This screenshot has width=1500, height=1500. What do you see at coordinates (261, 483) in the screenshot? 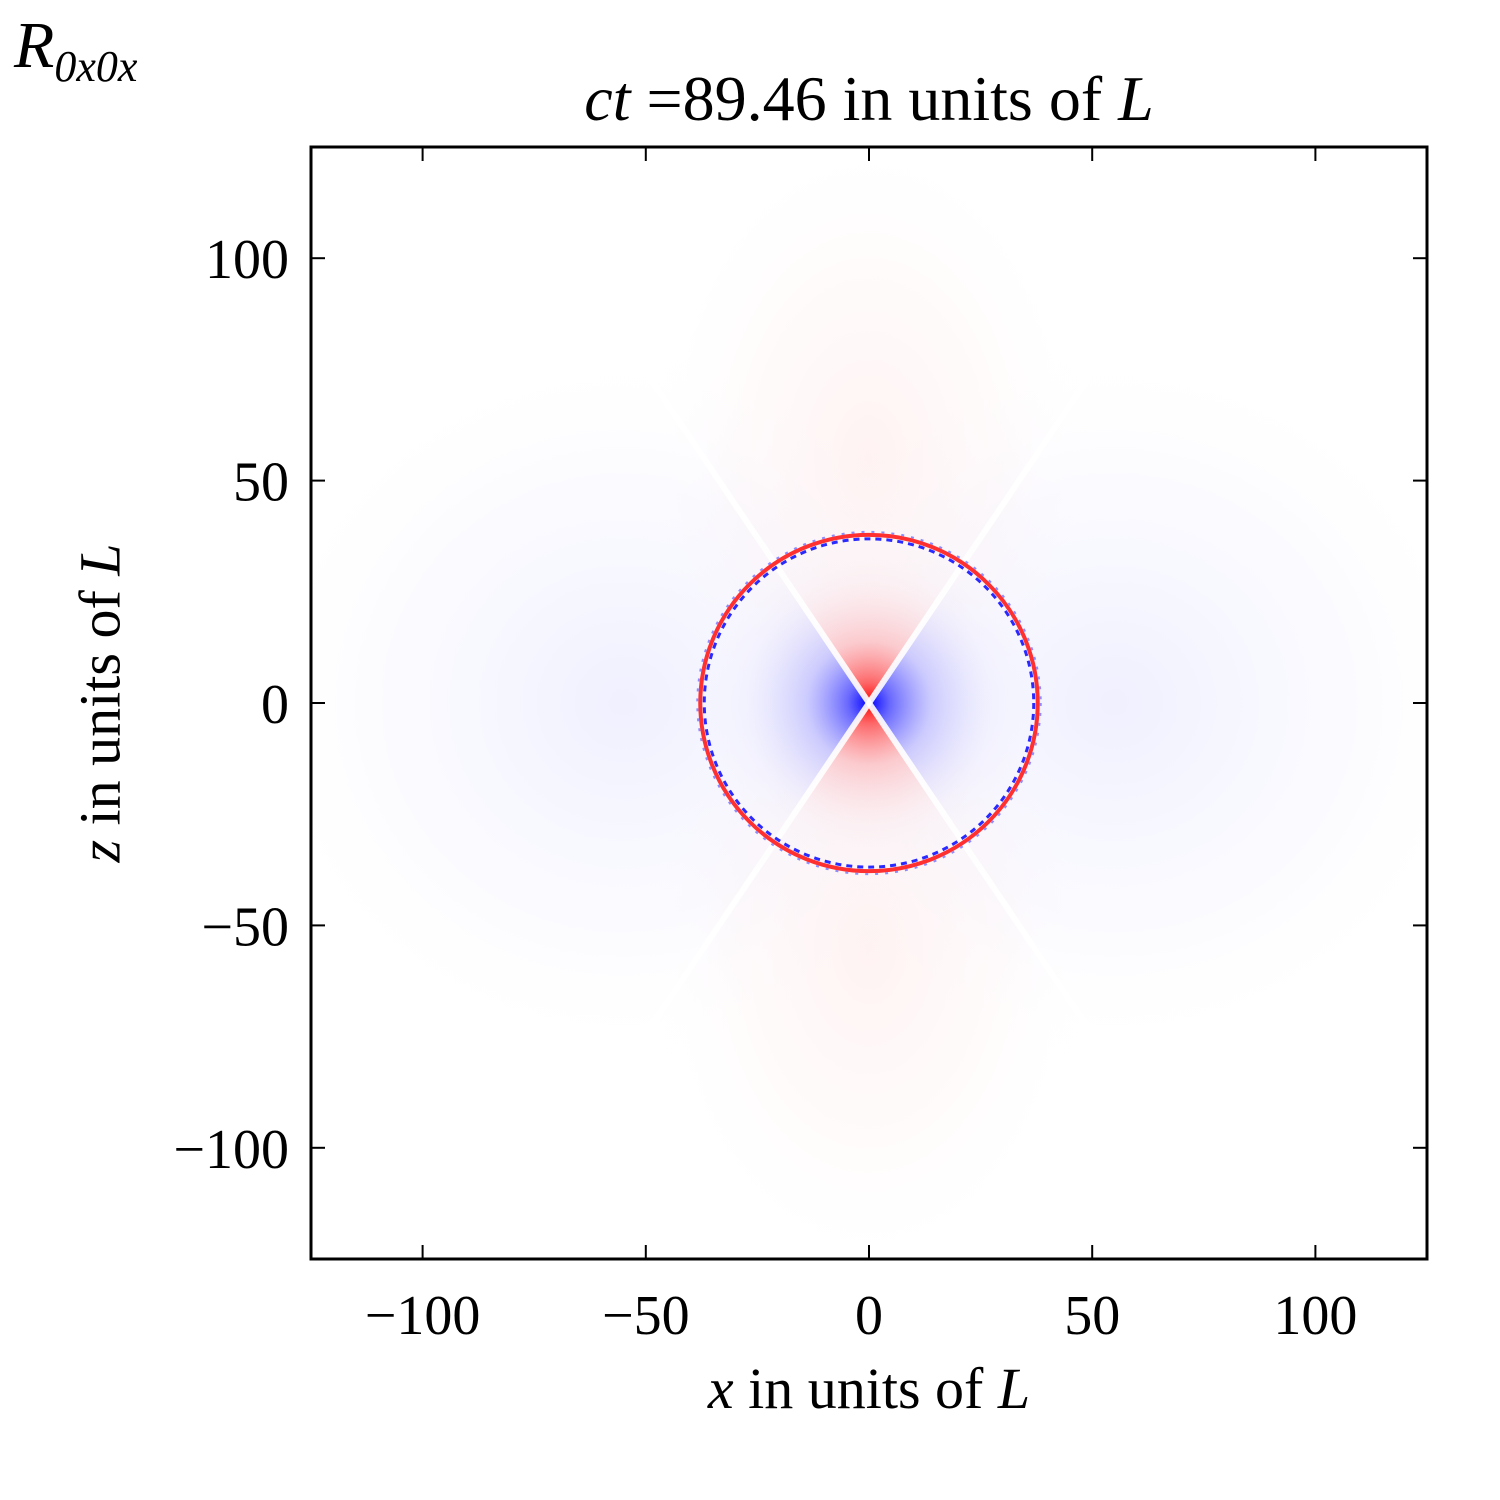
I see `y-tick-label: 50` at bounding box center [261, 483].